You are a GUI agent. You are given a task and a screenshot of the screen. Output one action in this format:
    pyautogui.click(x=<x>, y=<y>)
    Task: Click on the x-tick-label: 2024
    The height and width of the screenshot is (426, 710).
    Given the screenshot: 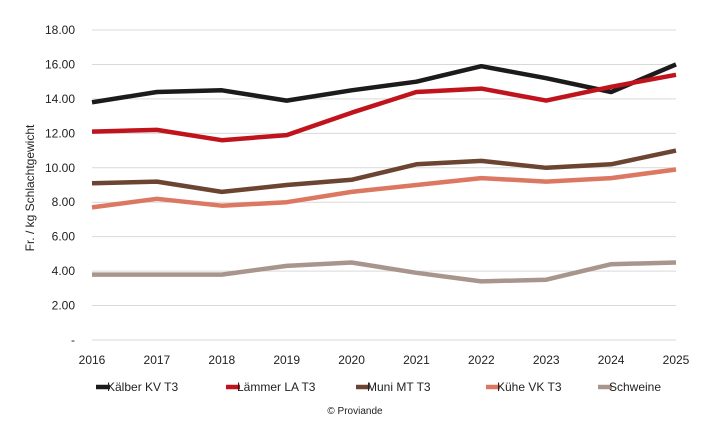 What is the action you would take?
    pyautogui.click(x=611, y=360)
    